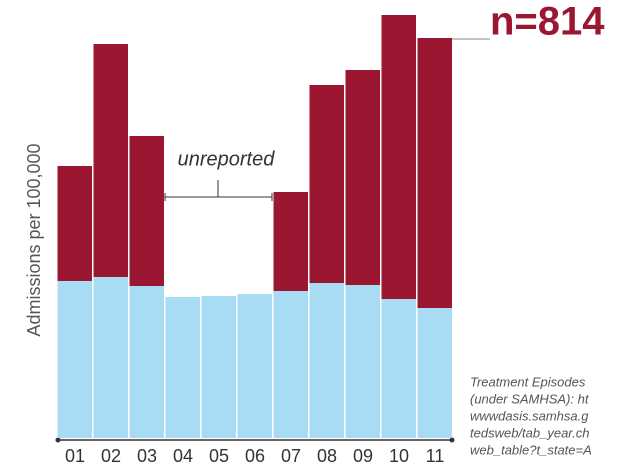 The height and width of the screenshot is (471, 619). Describe the element at coordinates (547, 22) in the screenshot. I see `n-label: n=814` at that location.